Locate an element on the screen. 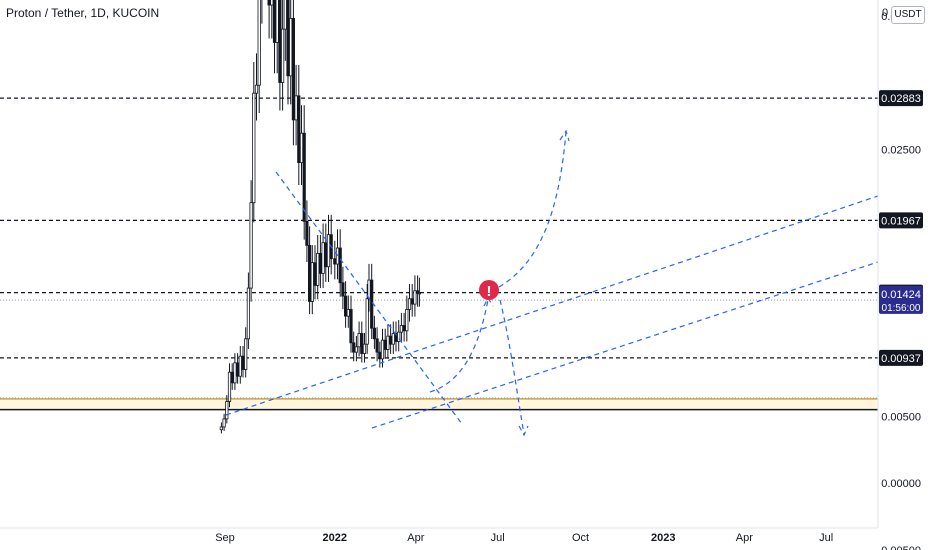  last-price-badge-bg is located at coordinates (901, 299).